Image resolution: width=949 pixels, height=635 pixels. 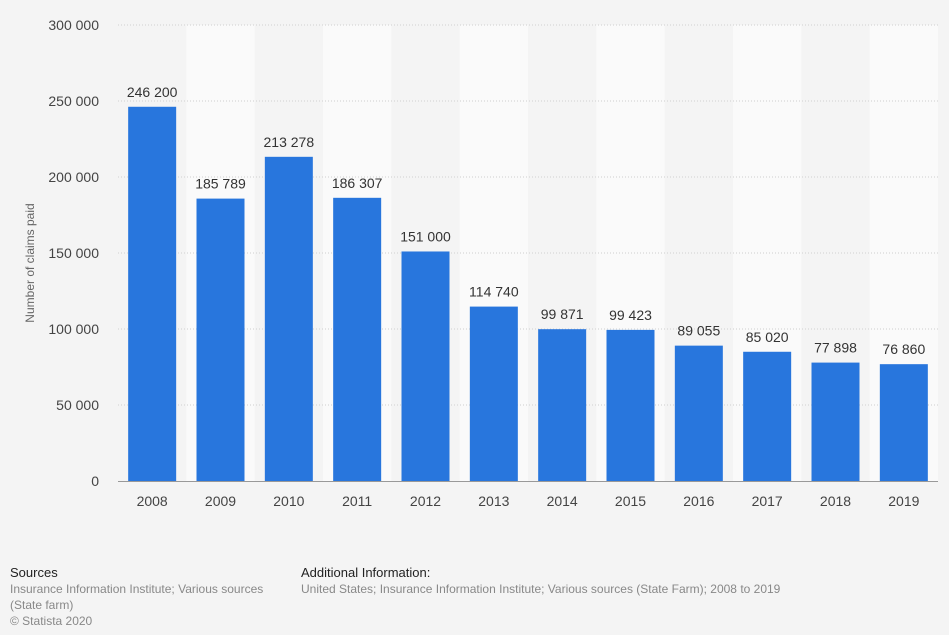 I want to click on y-tick-label: 50 000, so click(x=77, y=405).